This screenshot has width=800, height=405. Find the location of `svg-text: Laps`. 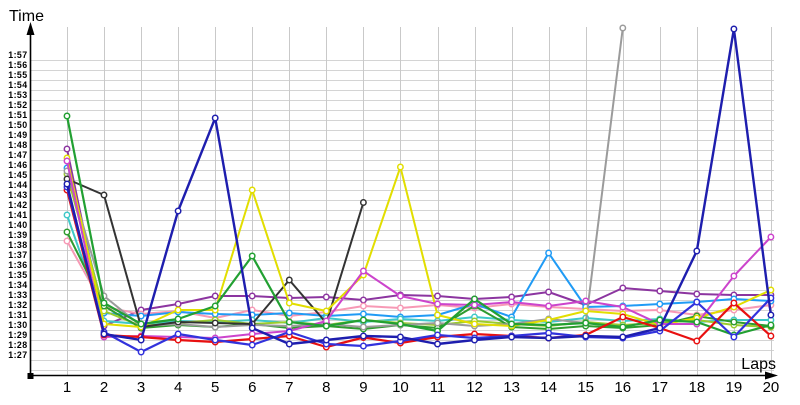

svg-text: Laps is located at coordinates (758, 364).